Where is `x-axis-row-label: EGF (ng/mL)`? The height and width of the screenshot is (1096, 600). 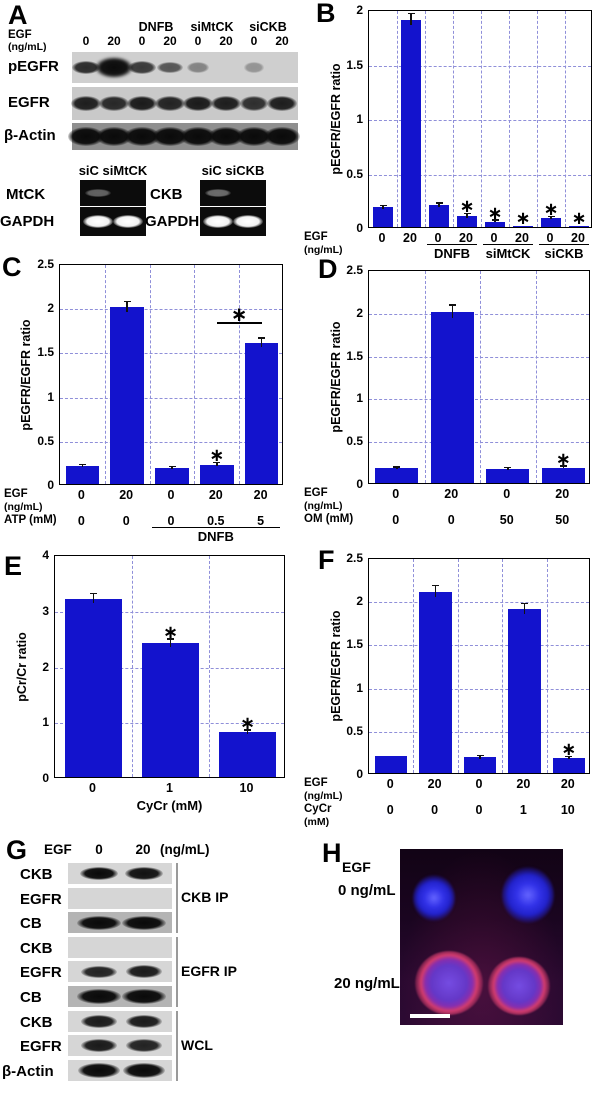
x-axis-row-label: EGF (ng/mL) is located at coordinates (23, 500).